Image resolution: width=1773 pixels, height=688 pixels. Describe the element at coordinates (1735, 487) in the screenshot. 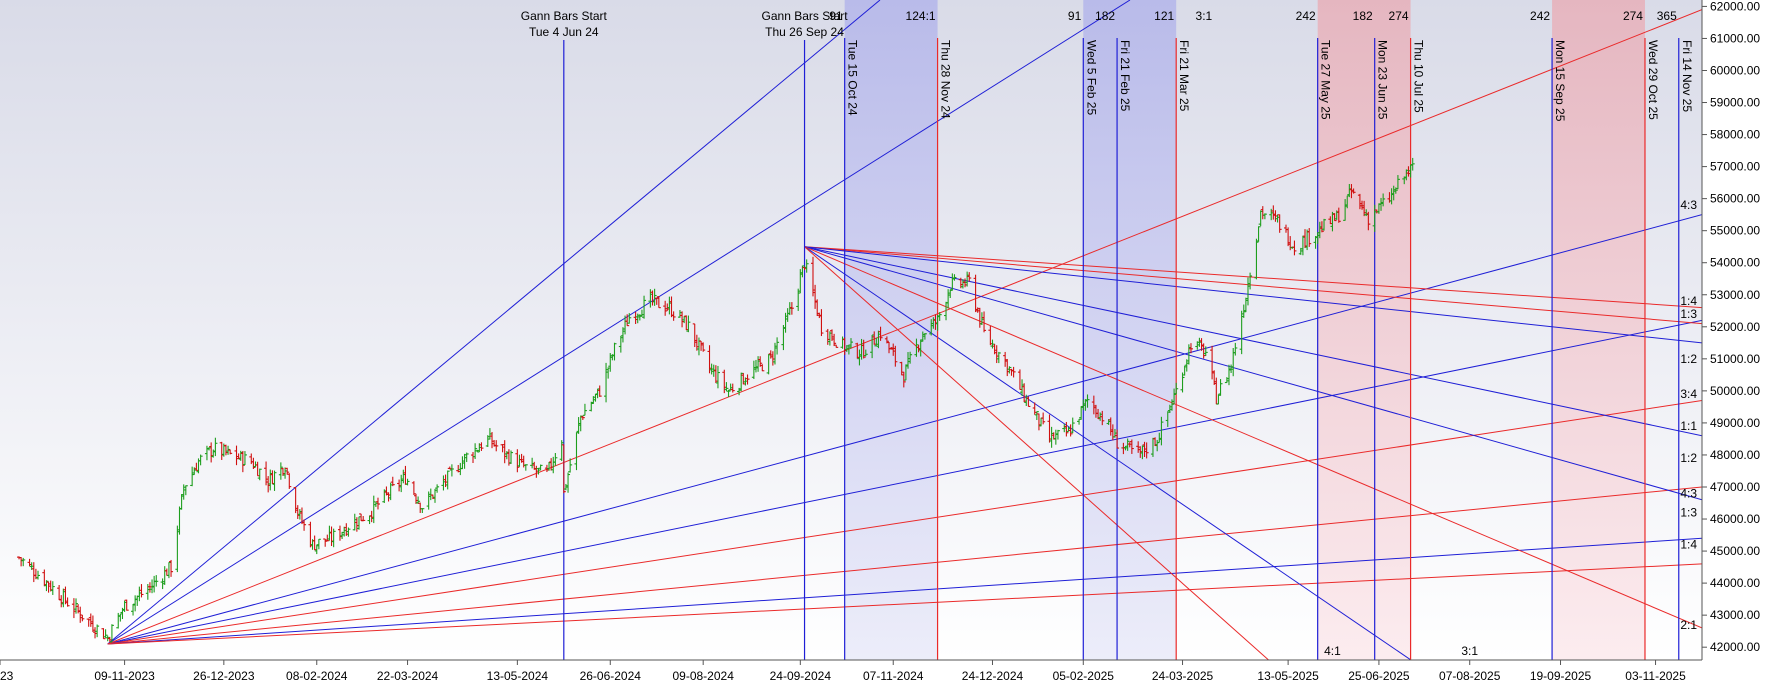

I see `y-tick-label-5: 47000.00` at that location.